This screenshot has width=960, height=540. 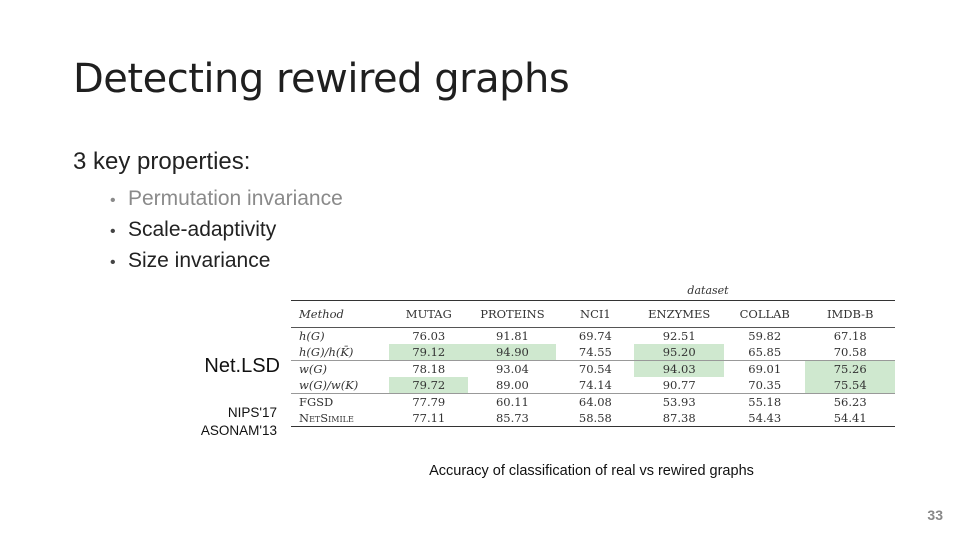 I want to click on value-cell: 76.03, so click(x=429, y=336).